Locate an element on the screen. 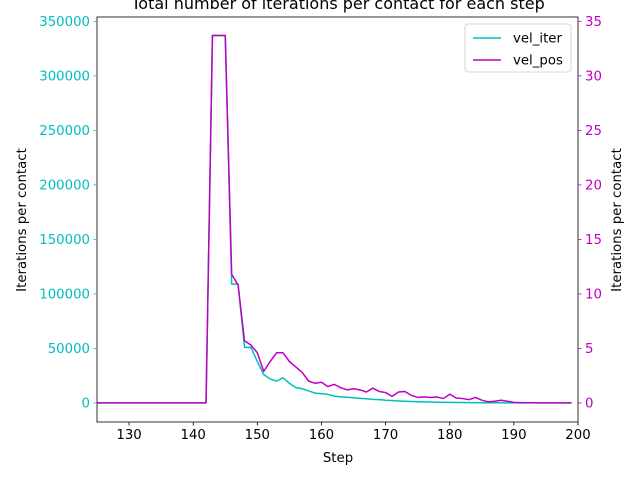 The height and width of the screenshot is (480, 640). y-right-tick-label: 10 is located at coordinates (593, 294).